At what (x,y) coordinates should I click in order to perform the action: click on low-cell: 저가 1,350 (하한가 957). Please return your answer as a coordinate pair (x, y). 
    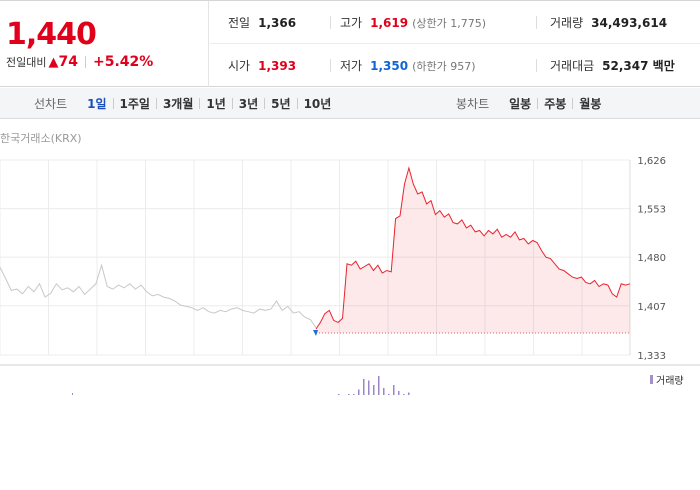
    Looking at the image, I should click on (408, 65).